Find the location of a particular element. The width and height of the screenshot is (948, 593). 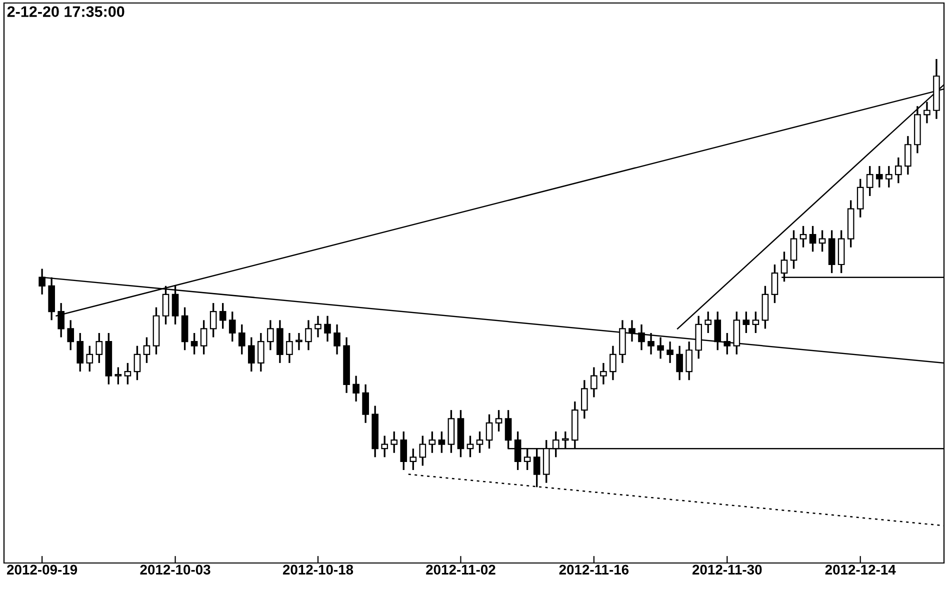

x-tick-label: 2012-11-16 is located at coordinates (594, 569).